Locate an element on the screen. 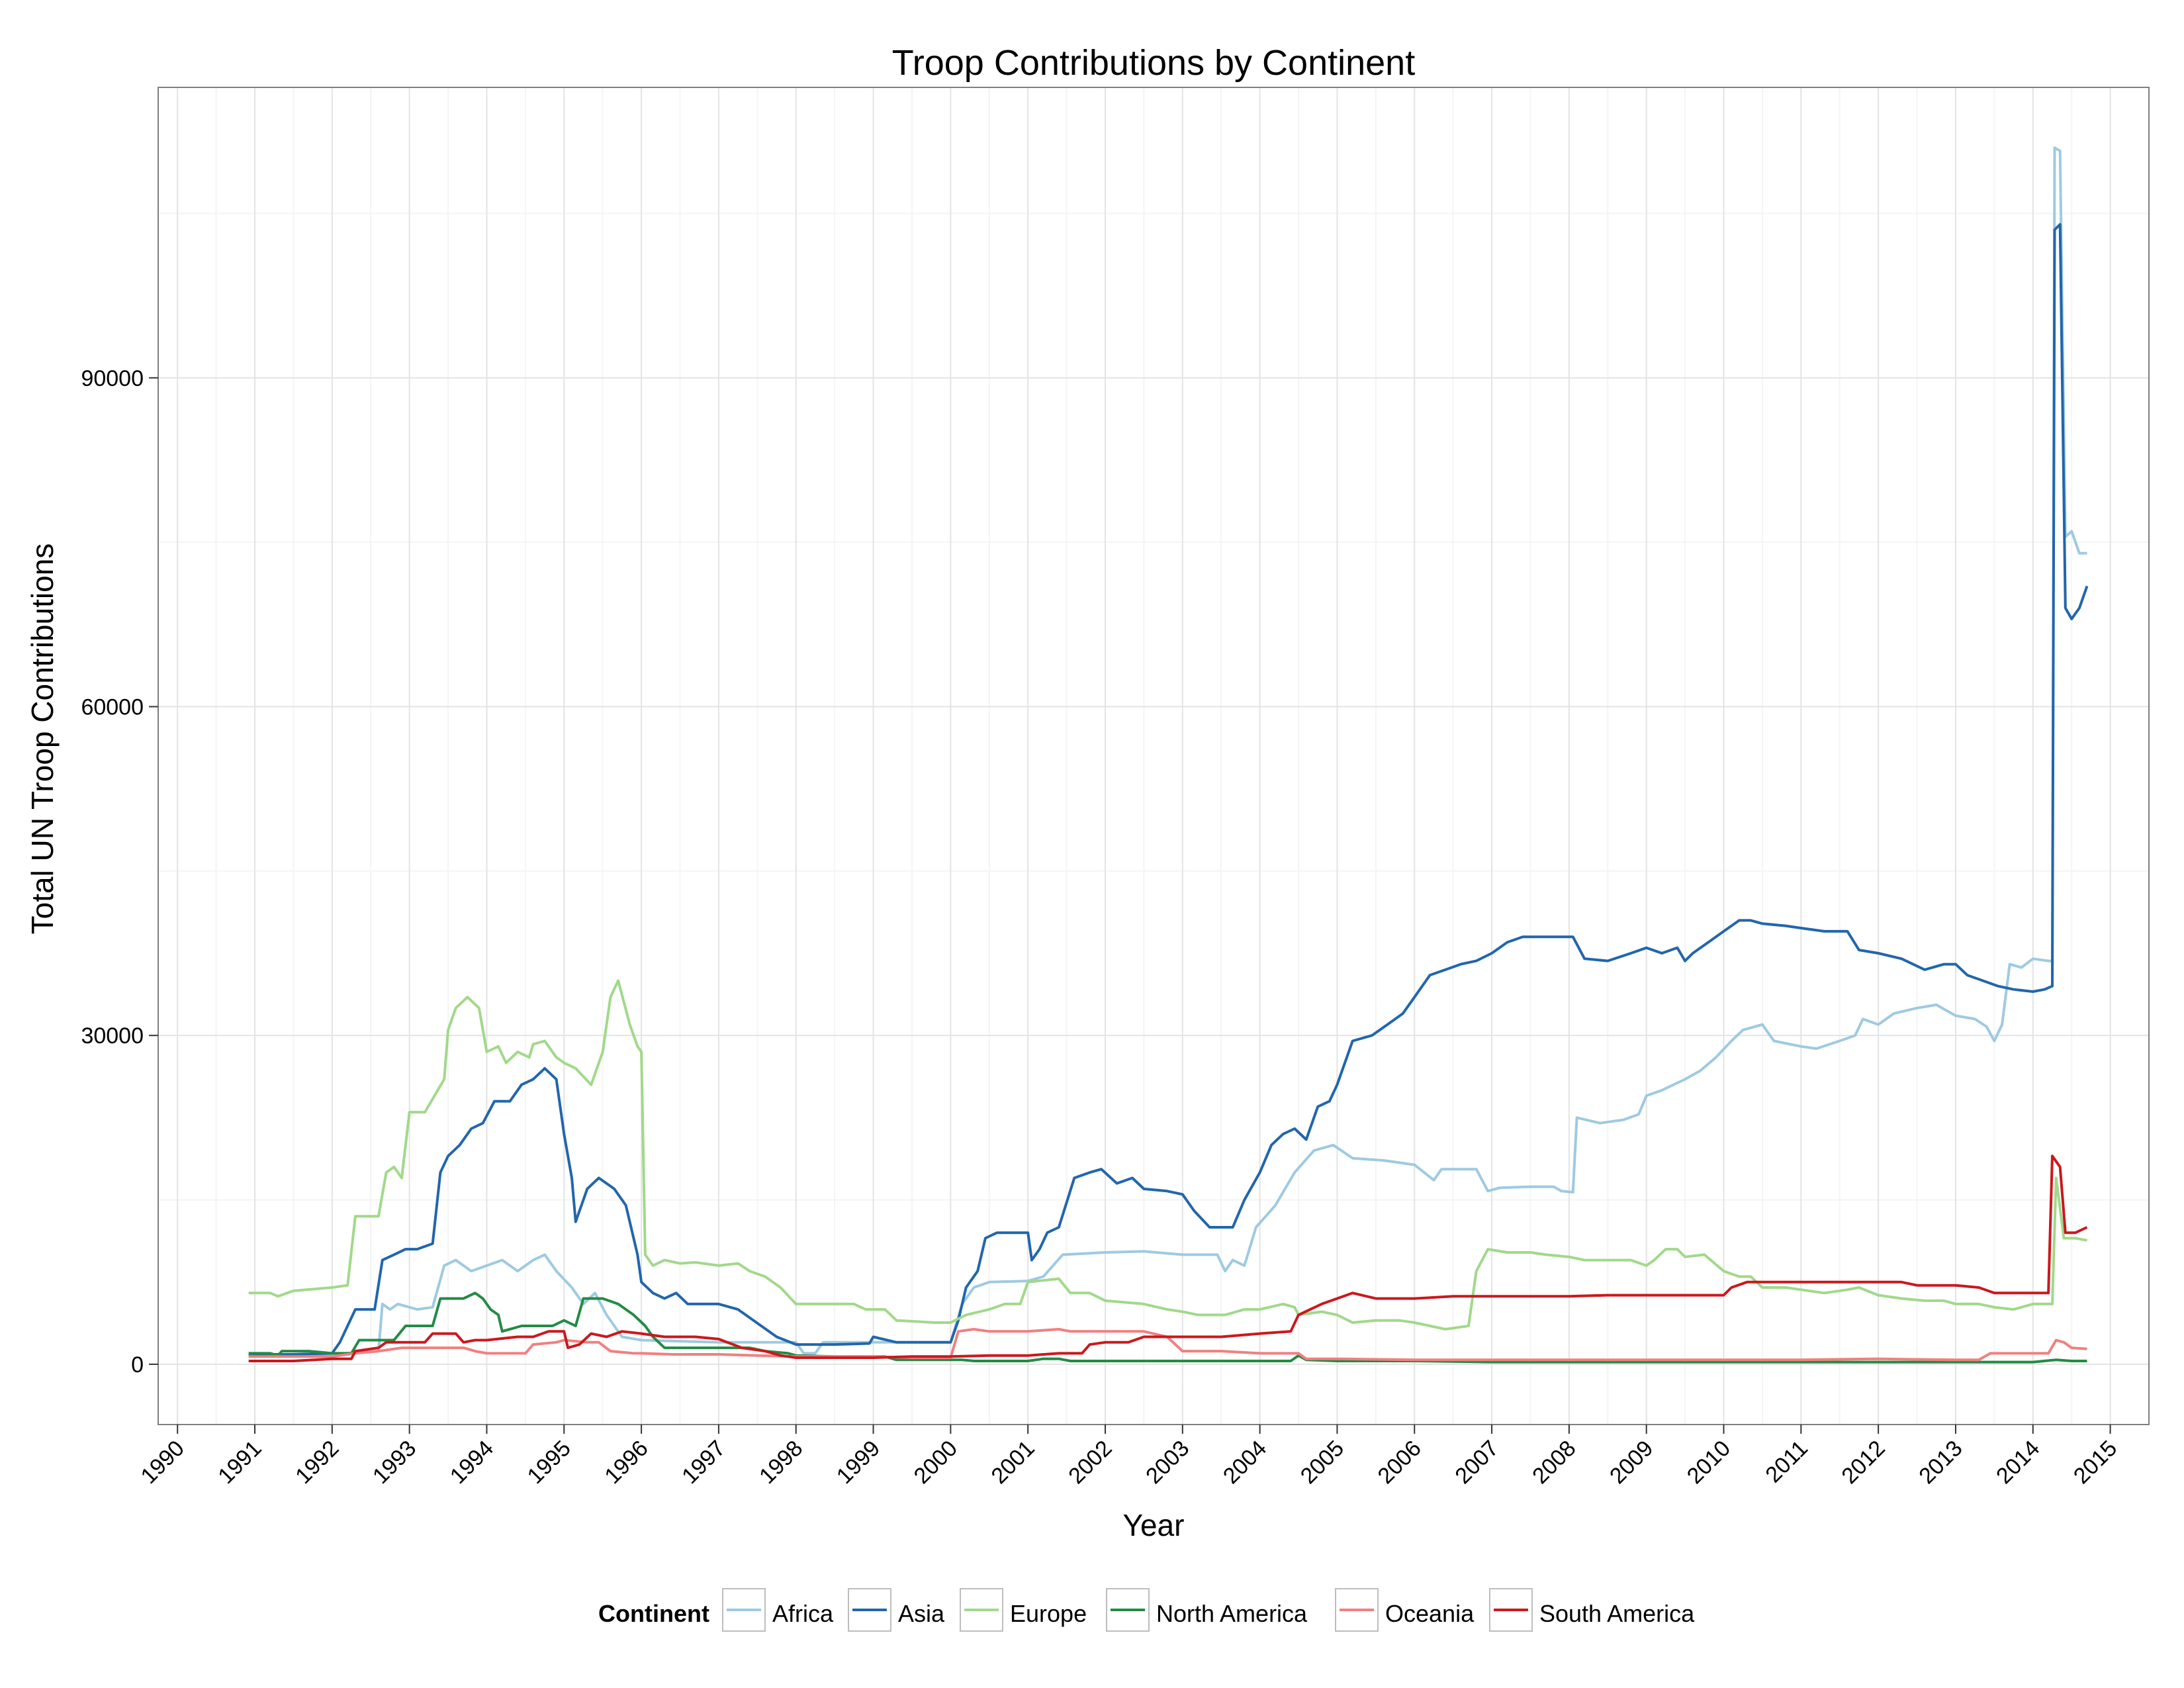 The image size is (2184, 1688). y-tick-label: 90000 is located at coordinates (113, 378).